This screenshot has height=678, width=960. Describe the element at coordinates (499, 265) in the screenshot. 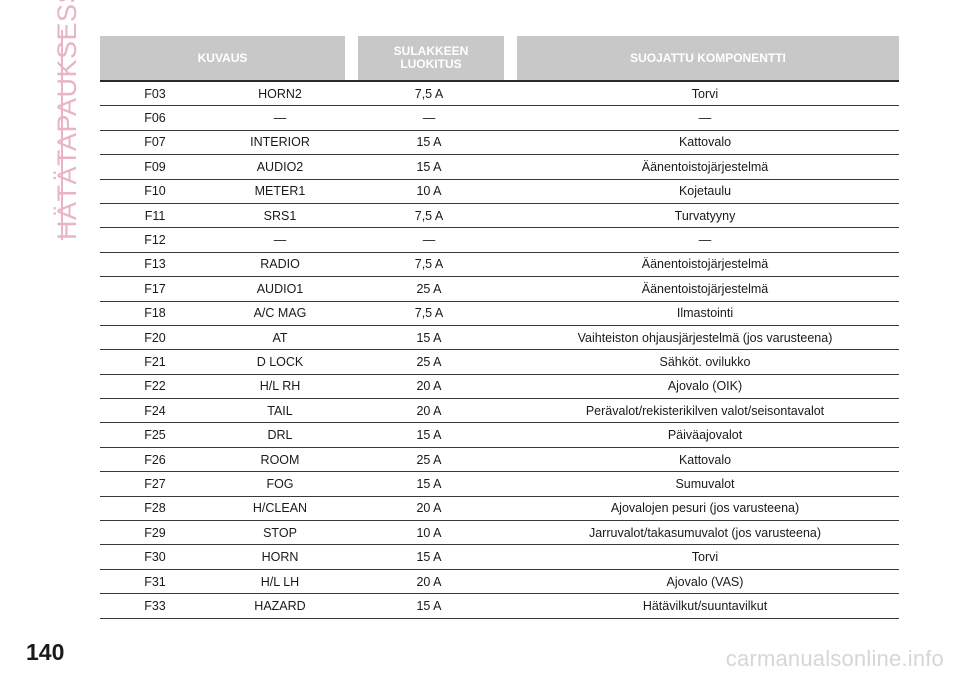

I see `table-row: F13 RADIO 7,5 A Äänentoistojärjestelmä` at that location.